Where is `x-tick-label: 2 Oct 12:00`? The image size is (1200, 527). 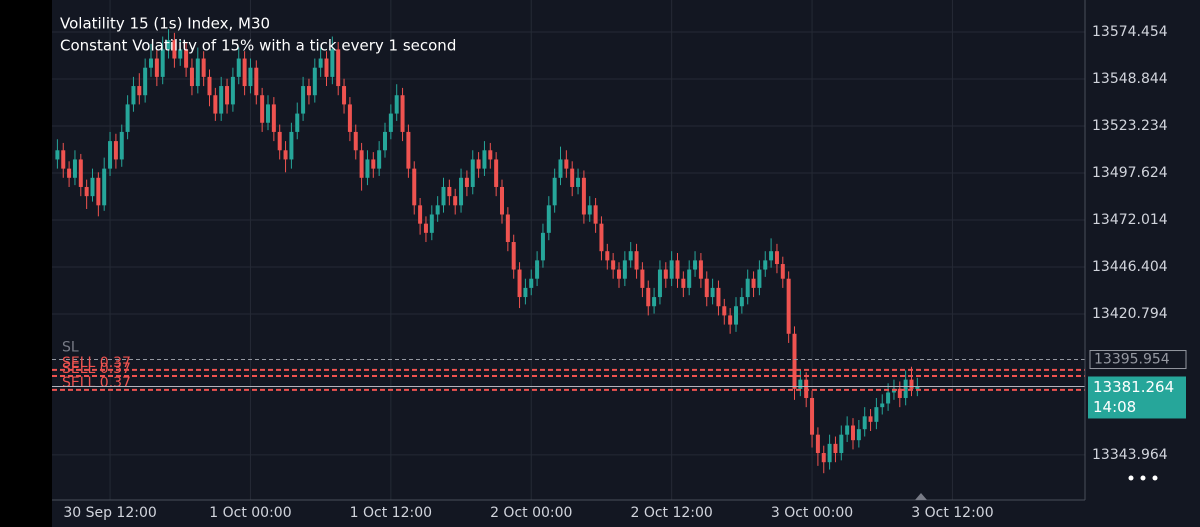
x-tick-label: 2 Oct 12:00 is located at coordinates (671, 513).